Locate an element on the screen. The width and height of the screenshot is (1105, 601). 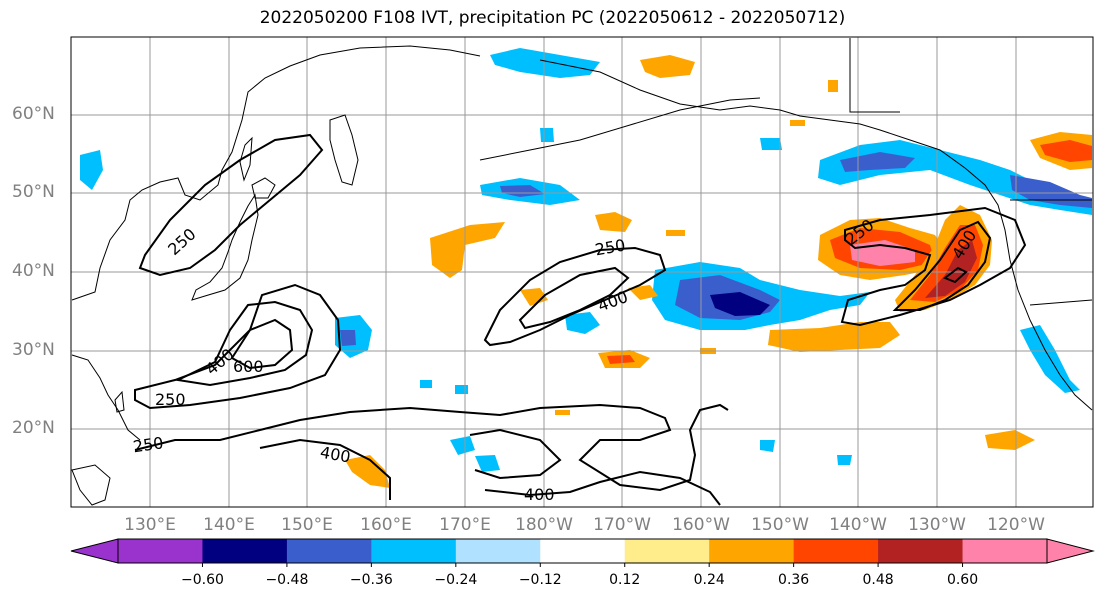
lon-label: 160°E is located at coordinates (386, 525).